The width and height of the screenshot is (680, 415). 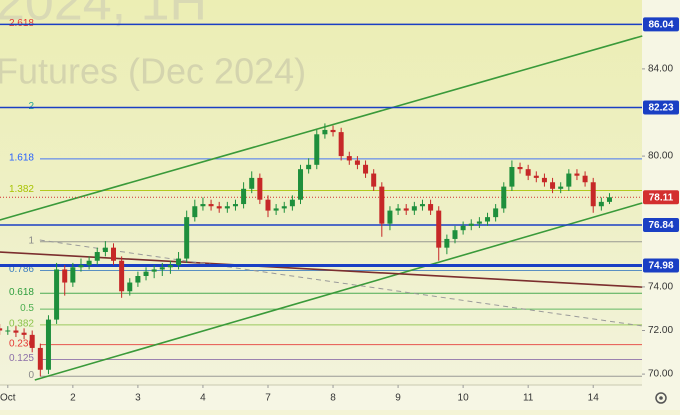 I want to click on axis-background, so click(x=321, y=397).